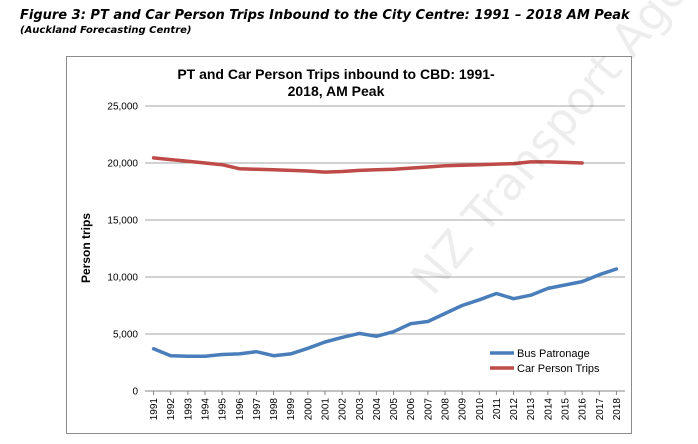 Image resolution: width=698 pixels, height=444 pixels. Describe the element at coordinates (411, 409) in the screenshot. I see `x-tick-label: 2006` at that location.